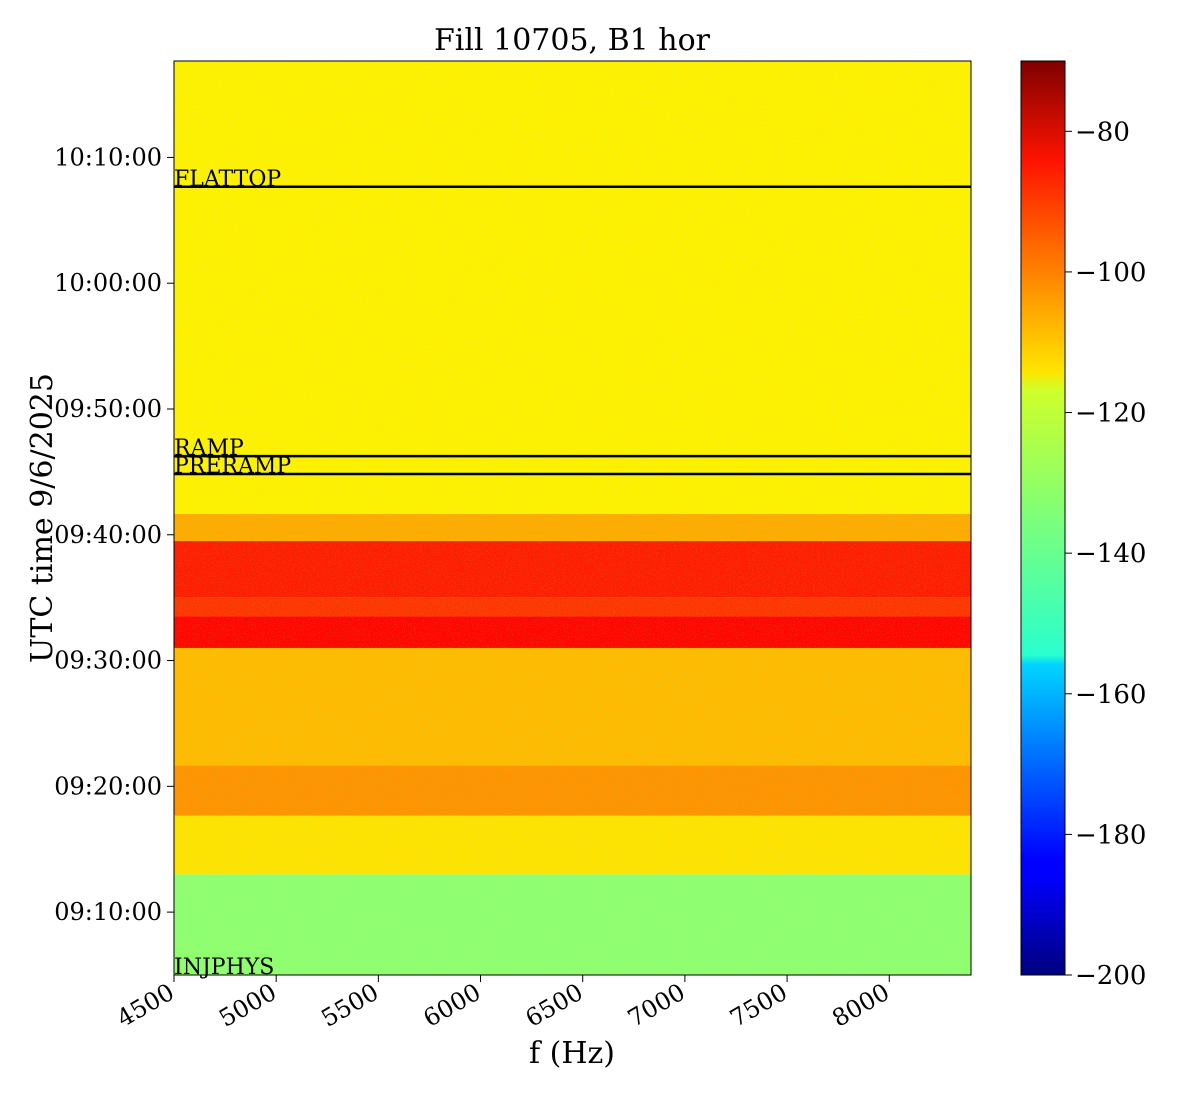 The image size is (1200, 1100). What do you see at coordinates (108, 661) in the screenshot?
I see `y-tick-label: 09:30:00` at bounding box center [108, 661].